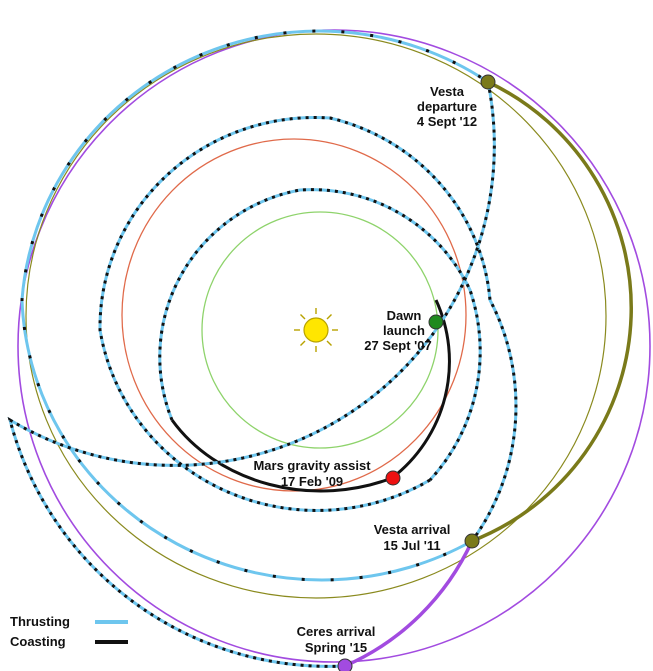 The image size is (653, 671). Describe the element at coordinates (404, 315) in the screenshot. I see `dawn-launch-line1: Dawn` at that location.